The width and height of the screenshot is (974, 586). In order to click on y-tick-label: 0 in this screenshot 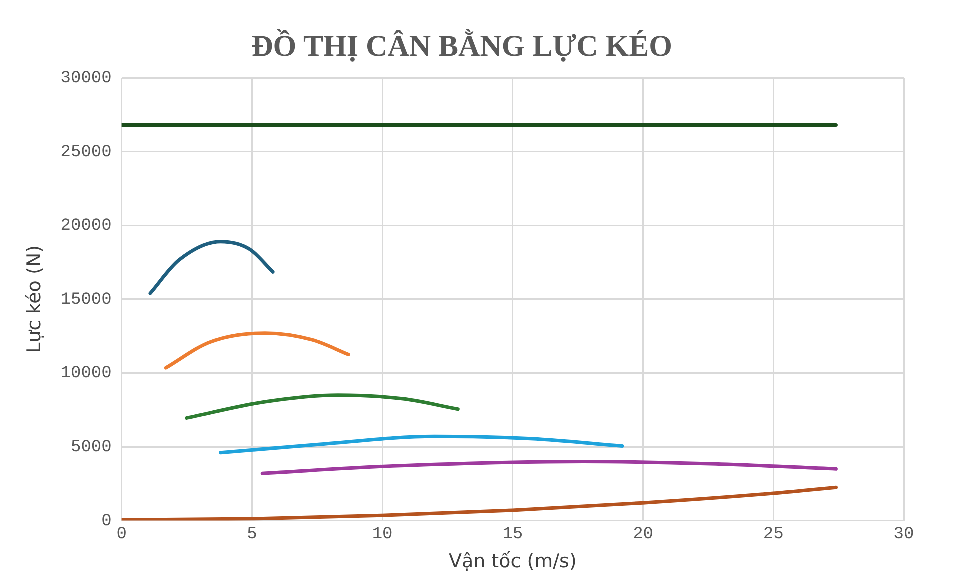, I will do `click(107, 522)`.